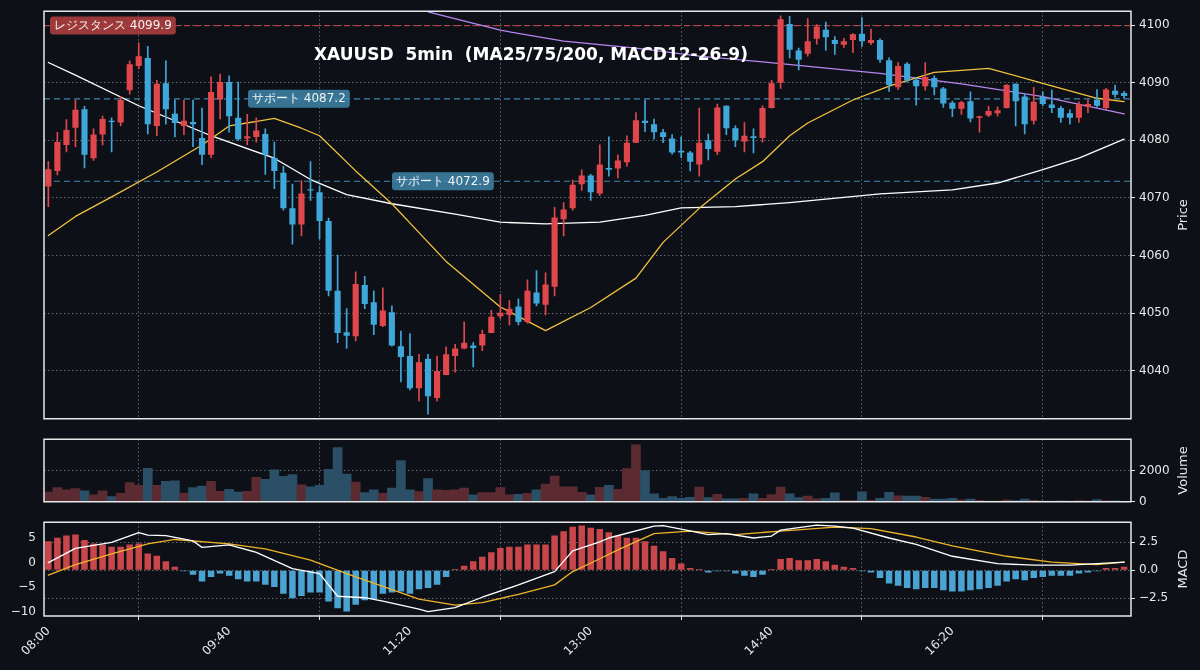  Describe the element at coordinates (1149, 569) in the screenshot. I see `y-tick-label: 0.0` at that location.